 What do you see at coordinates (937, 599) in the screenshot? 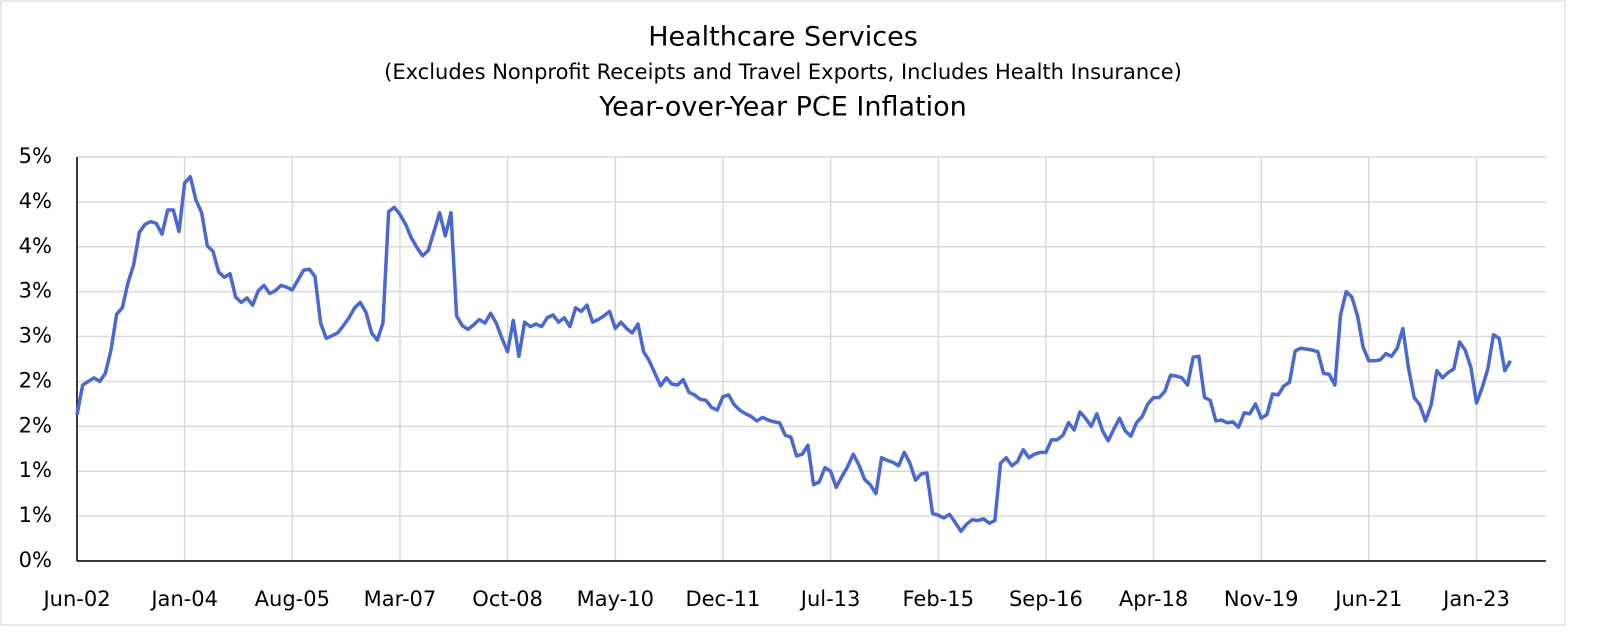
I see `x-tick-label: Feb-15` at bounding box center [937, 599].